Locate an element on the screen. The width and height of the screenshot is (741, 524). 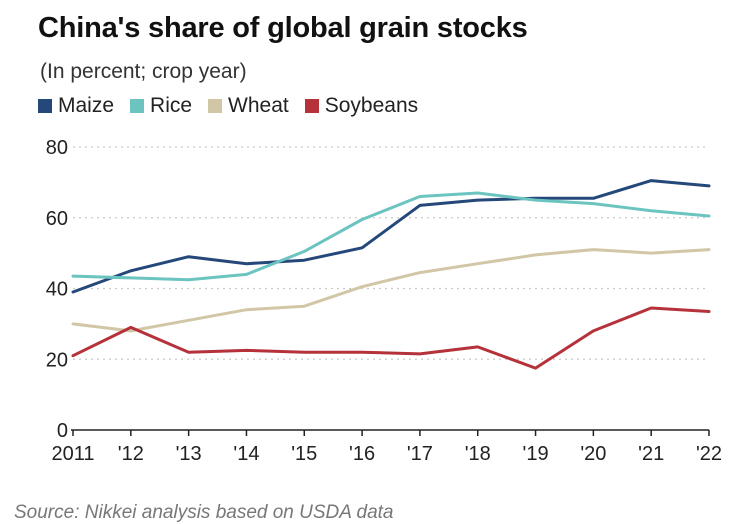
y-tick-label: 80 is located at coordinates (57, 148).